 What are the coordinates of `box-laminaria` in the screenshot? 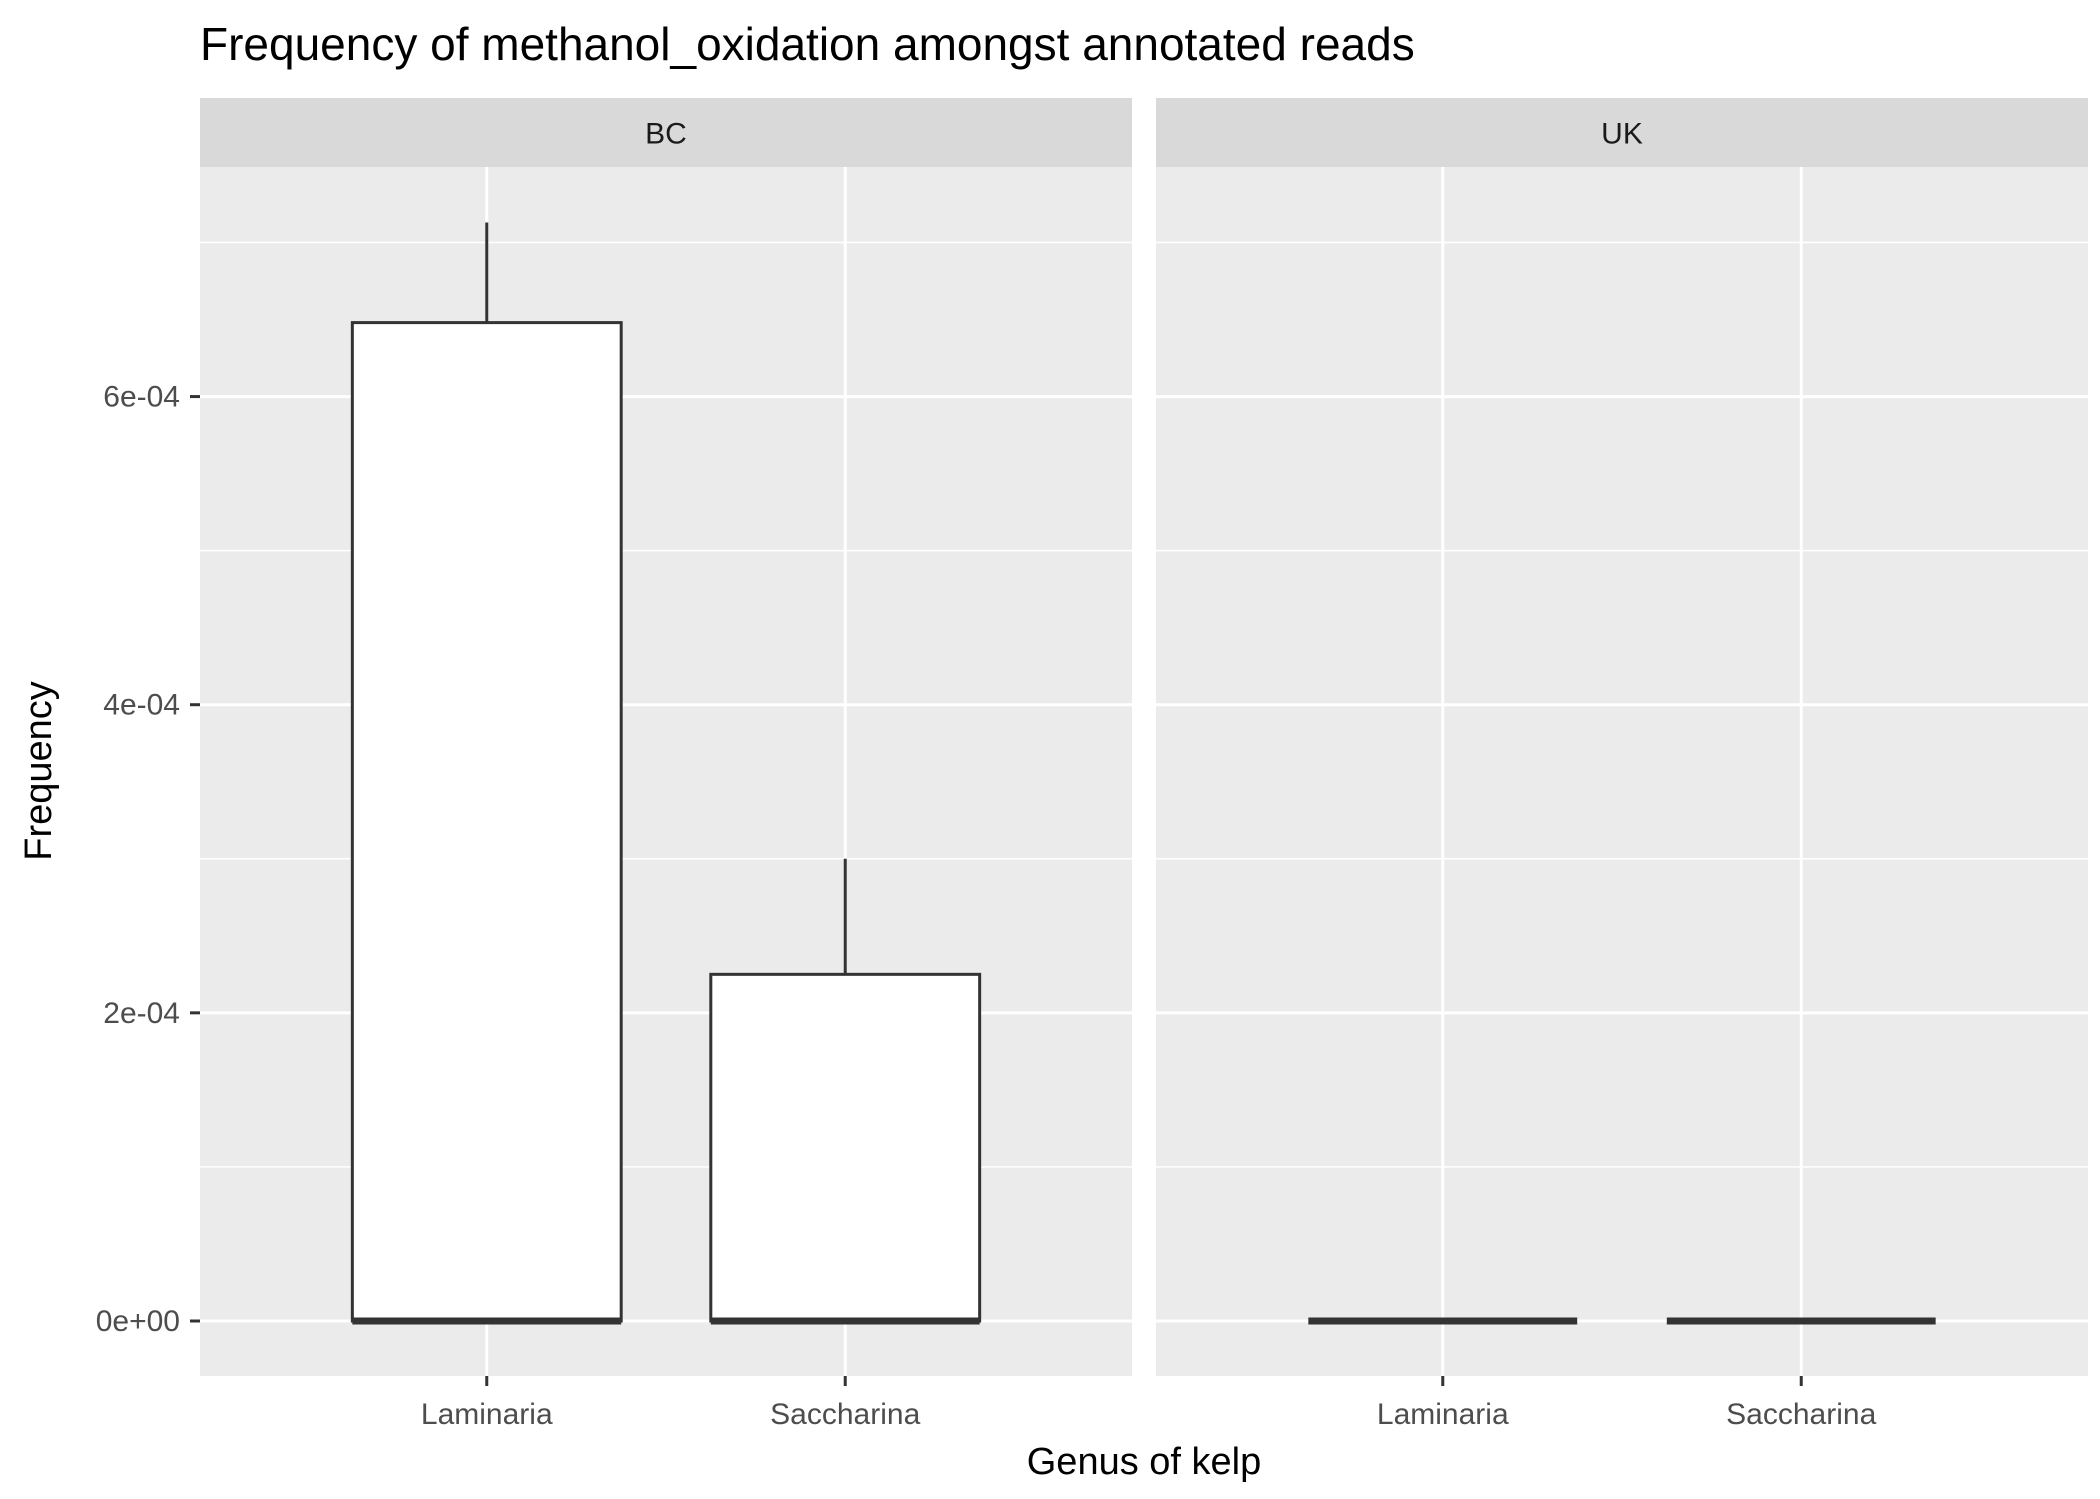 It's located at (486, 773).